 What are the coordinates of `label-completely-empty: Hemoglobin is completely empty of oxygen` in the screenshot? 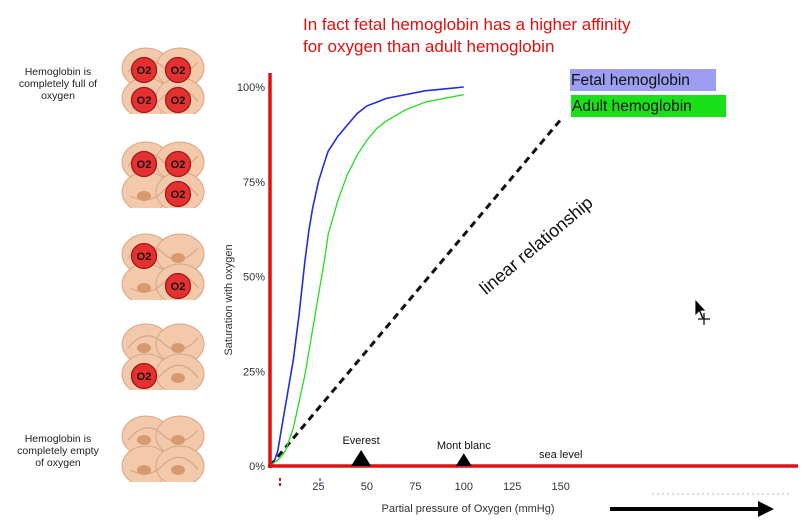 It's located at (58, 451).